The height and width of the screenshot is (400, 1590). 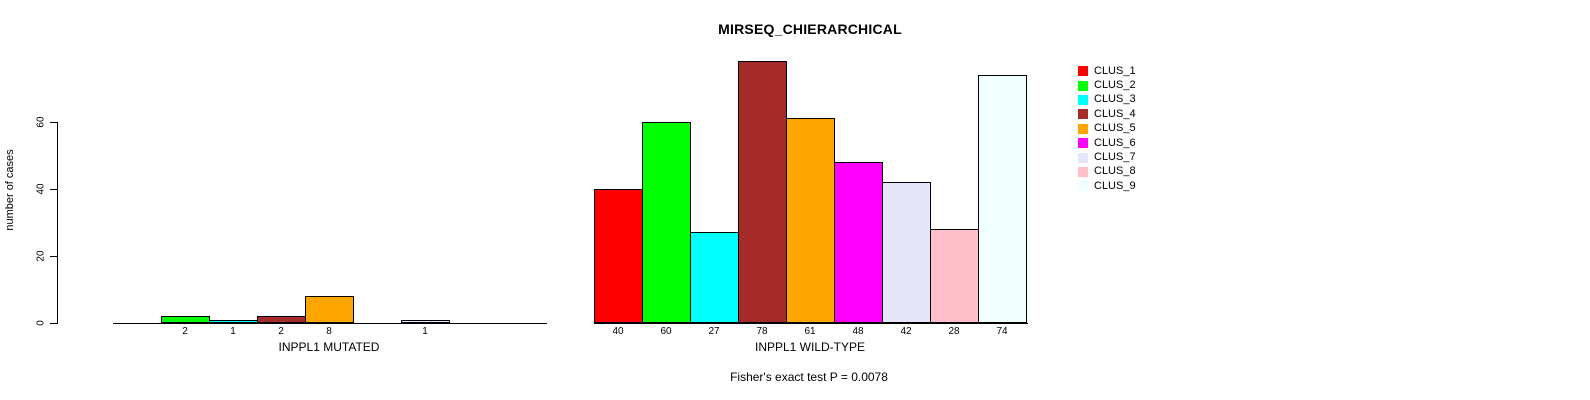 I want to click on legend-item-clus_7: CLUS_7, so click(x=1107, y=157).